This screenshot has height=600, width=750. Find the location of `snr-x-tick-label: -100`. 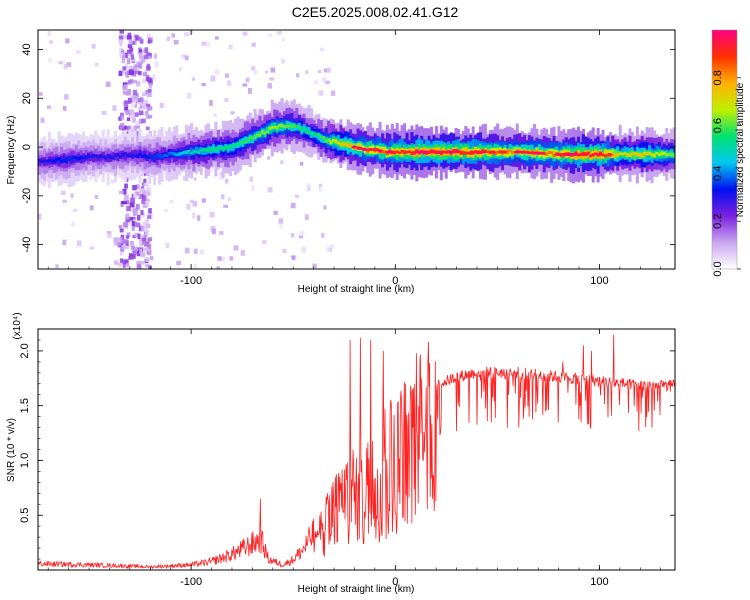

snr-x-tick-label: -100 is located at coordinates (191, 582).